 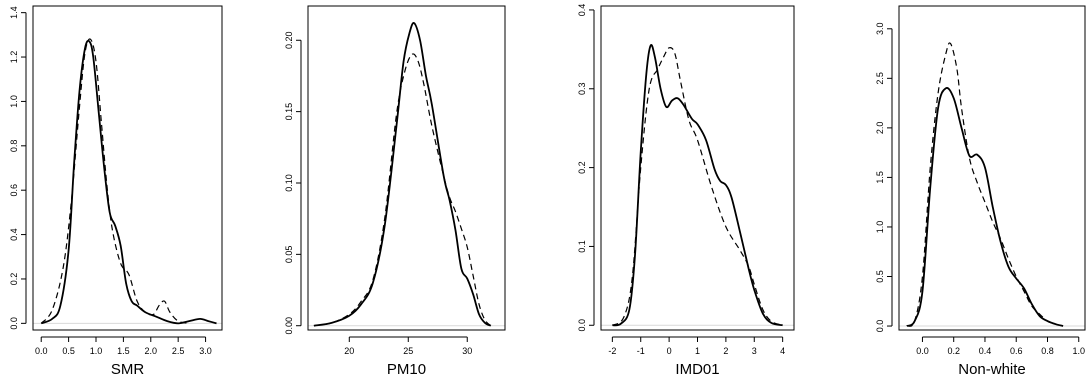 I want to click on x-tick-label: 3.0, so click(x=205, y=351).